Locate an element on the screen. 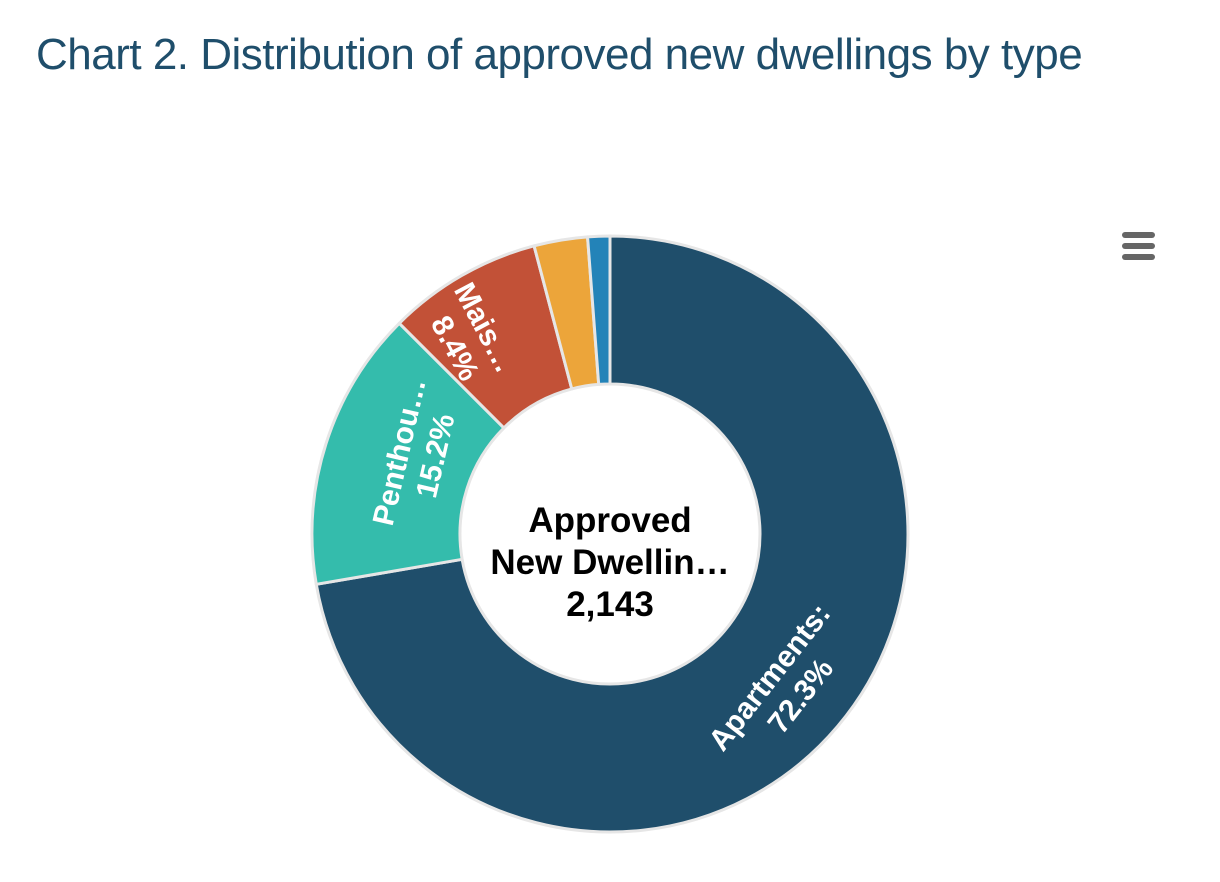 This screenshot has height=882, width=1220. center-title-line1: Approved is located at coordinates (610, 520).